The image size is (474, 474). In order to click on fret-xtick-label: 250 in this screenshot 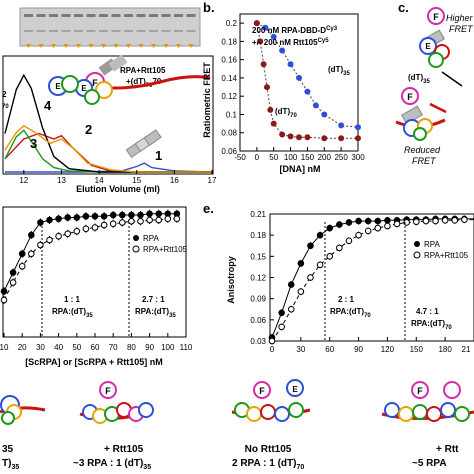, I will do `click(341, 157)`.